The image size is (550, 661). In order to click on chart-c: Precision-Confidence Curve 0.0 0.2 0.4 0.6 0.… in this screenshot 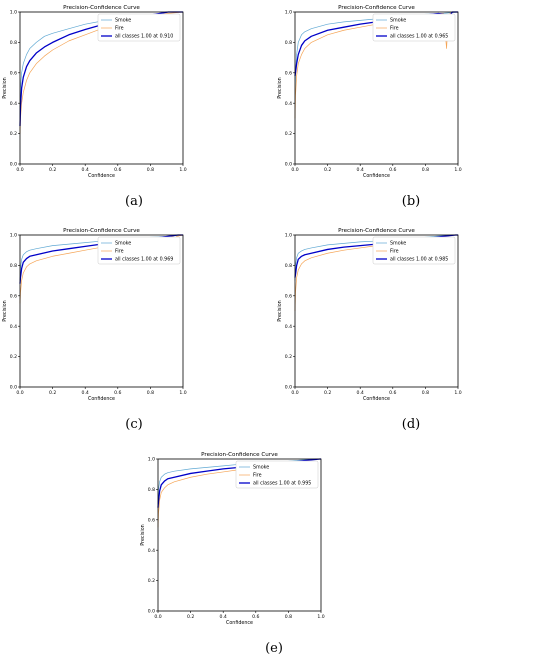, I will do `click(94, 315)`.